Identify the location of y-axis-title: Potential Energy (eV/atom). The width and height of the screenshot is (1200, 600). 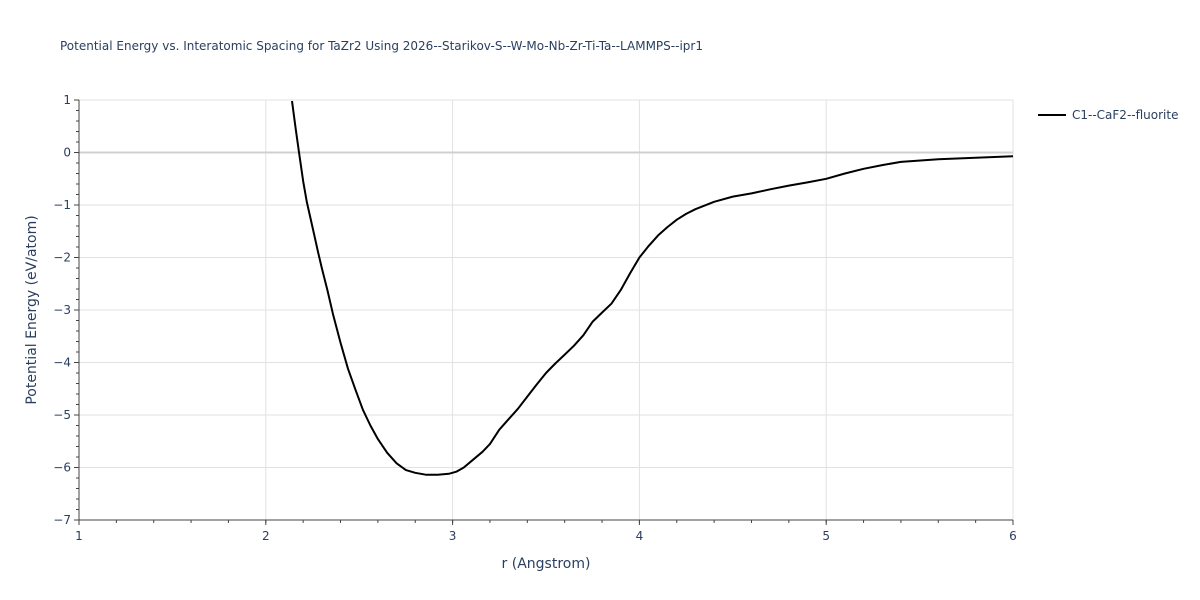
(32, 309).